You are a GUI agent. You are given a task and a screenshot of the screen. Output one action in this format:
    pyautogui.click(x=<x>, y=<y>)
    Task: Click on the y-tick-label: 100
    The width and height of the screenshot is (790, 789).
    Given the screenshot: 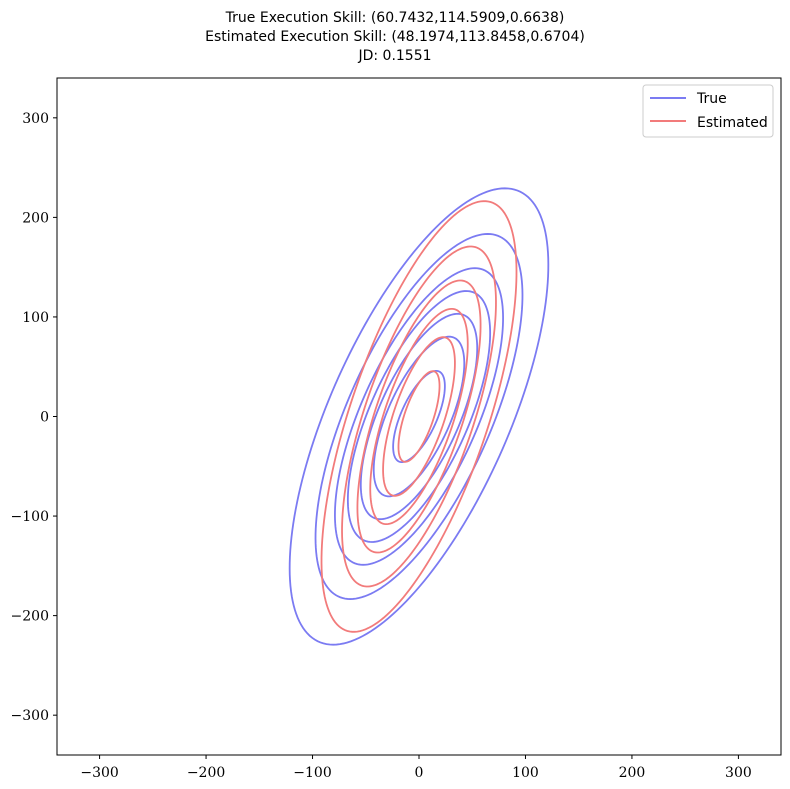 What is the action you would take?
    pyautogui.click(x=35, y=318)
    